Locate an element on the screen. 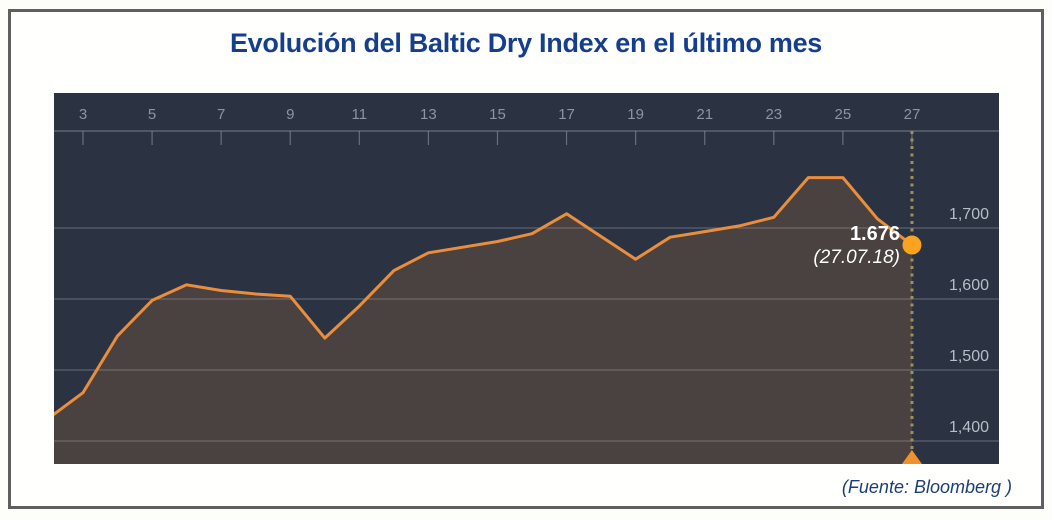 This screenshot has width=1052, height=520. x-tick-label: 13 is located at coordinates (428, 114).